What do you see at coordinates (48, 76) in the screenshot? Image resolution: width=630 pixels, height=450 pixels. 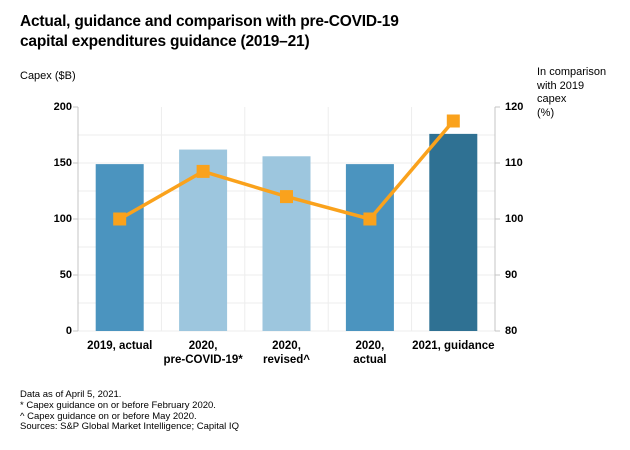 I see `left-axis-header: Capex ($B)` at bounding box center [48, 76].